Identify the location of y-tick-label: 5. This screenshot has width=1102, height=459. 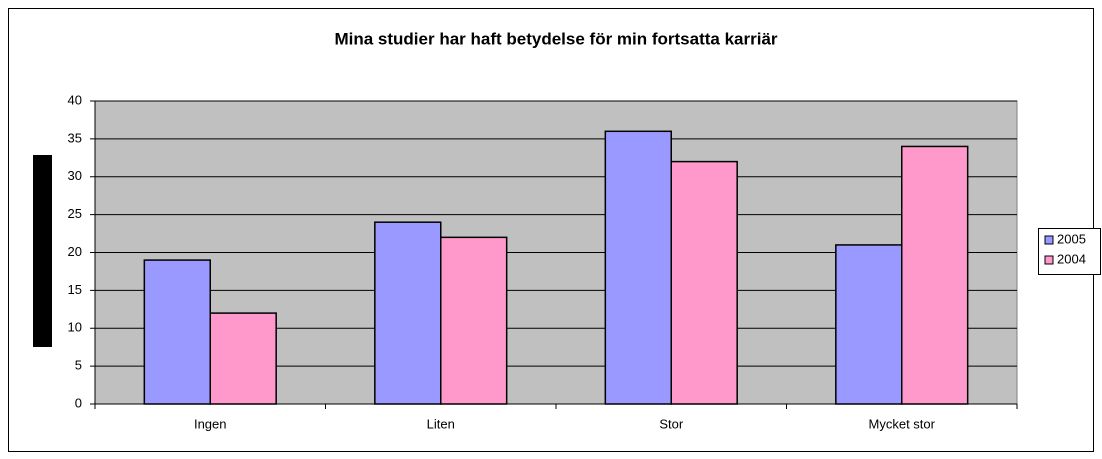
(78, 365).